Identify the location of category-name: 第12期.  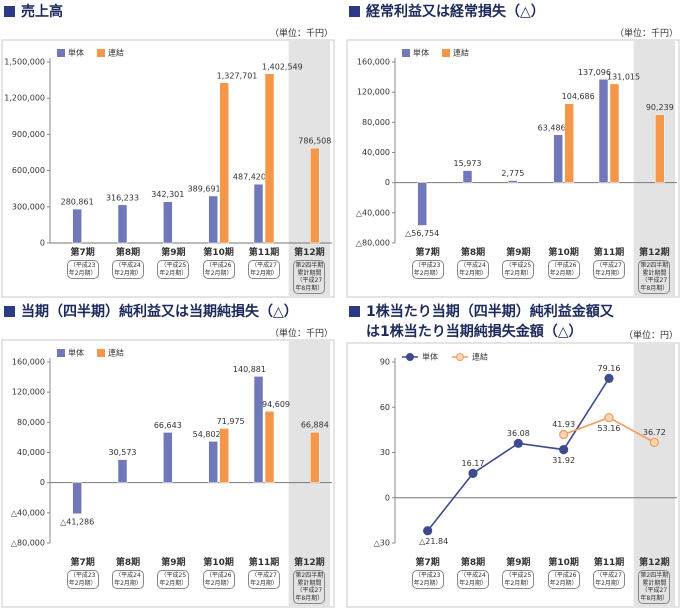
(654, 563).